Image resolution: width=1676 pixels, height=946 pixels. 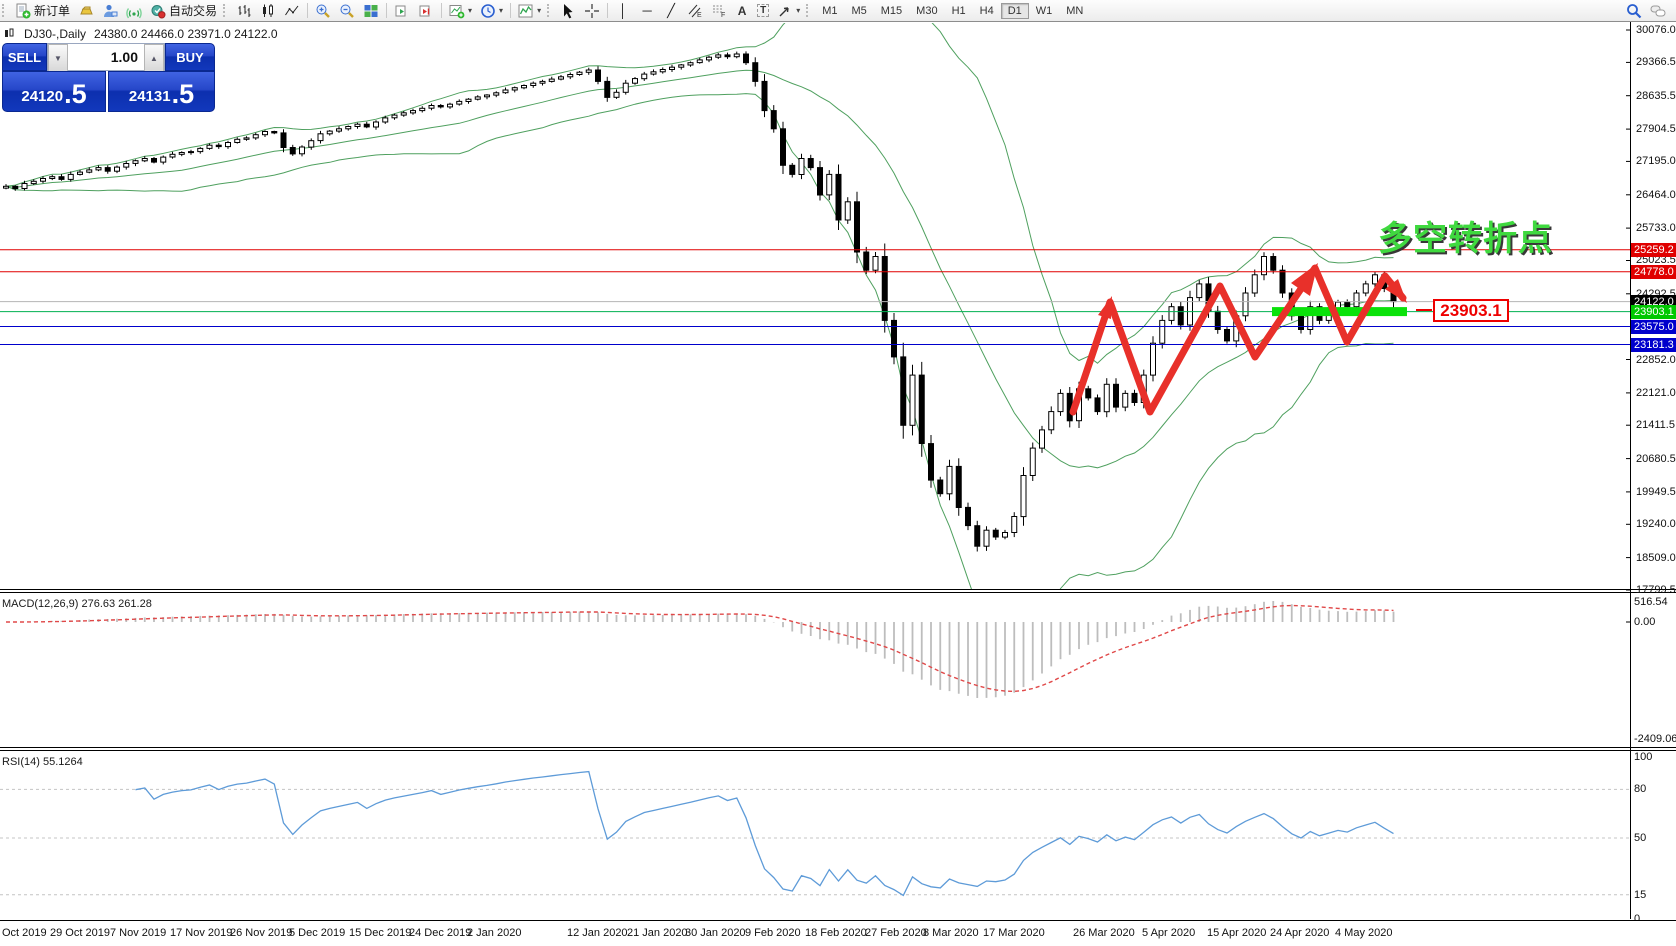 I want to click on price-level-chip: 24778.0, so click(x=1653, y=272).